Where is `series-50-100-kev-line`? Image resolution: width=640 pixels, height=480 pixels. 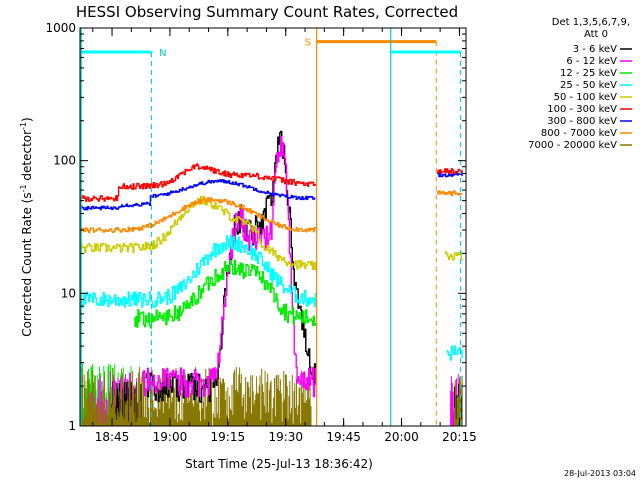
series-50-100-kev-line is located at coordinates (271, 233).